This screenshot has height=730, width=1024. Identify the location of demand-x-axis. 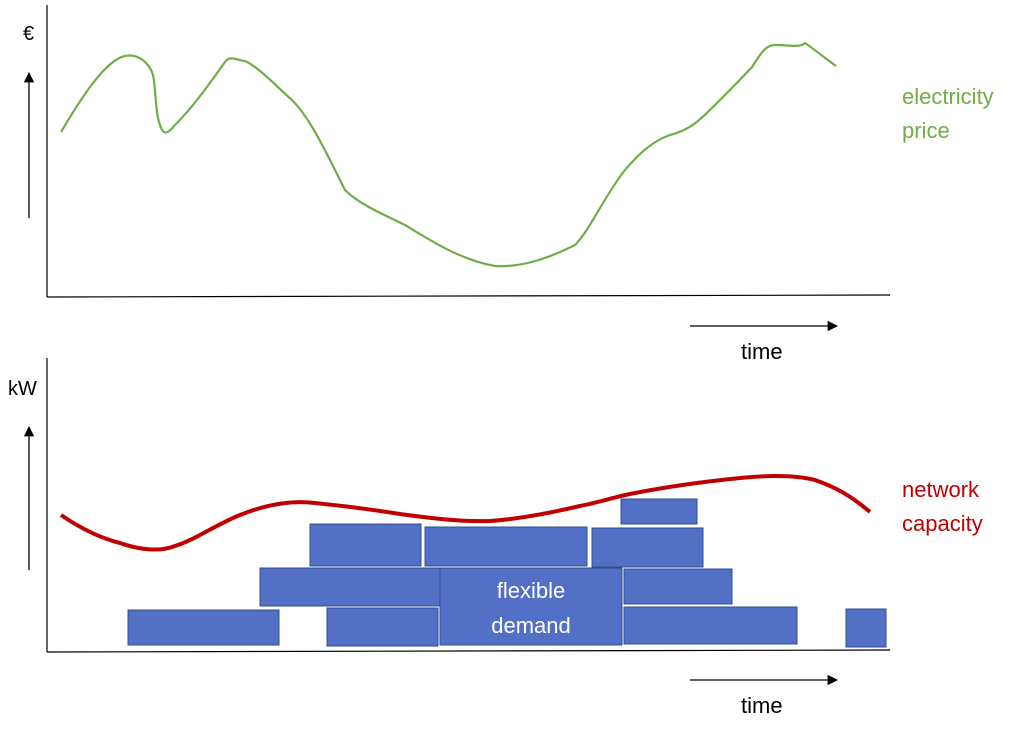
(468, 651).